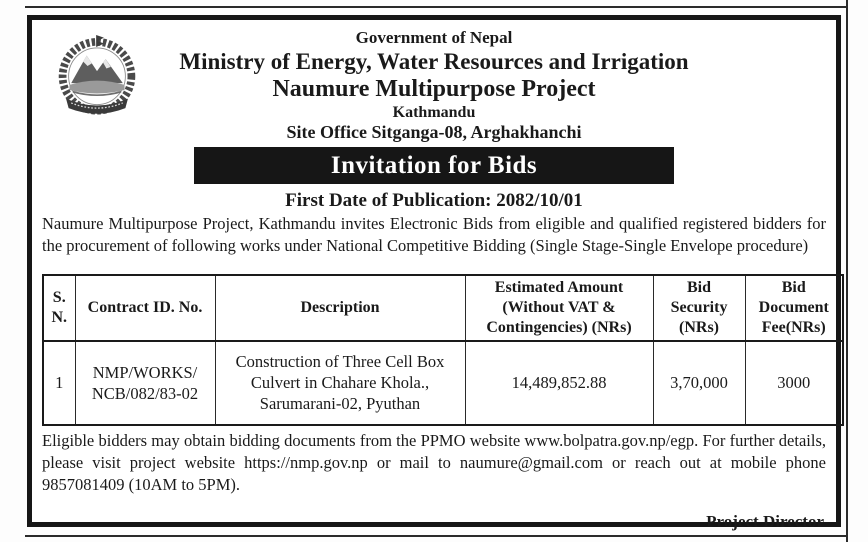 The height and width of the screenshot is (542, 868). Describe the element at coordinates (340, 308) in the screenshot. I see `header-description: Description` at that location.